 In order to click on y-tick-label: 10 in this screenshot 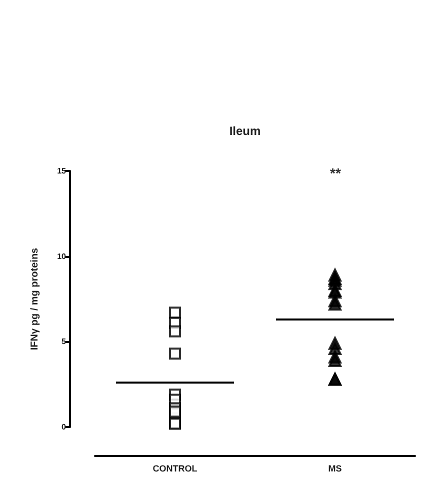, I will do `click(62, 256)`.